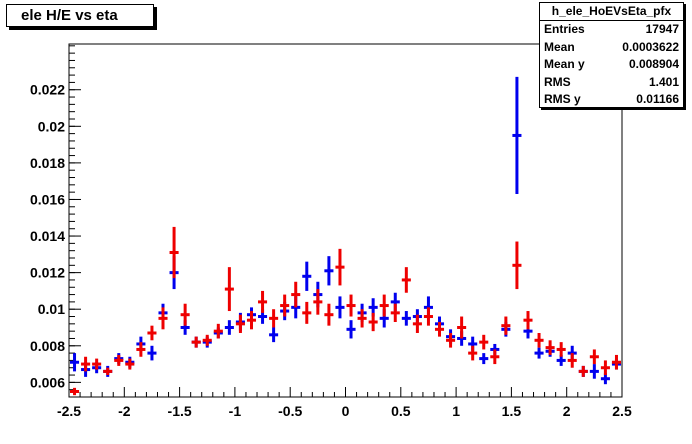 This screenshot has width=692, height=444. I want to click on stats-row-rms: RMS 1.401, so click(611, 83).